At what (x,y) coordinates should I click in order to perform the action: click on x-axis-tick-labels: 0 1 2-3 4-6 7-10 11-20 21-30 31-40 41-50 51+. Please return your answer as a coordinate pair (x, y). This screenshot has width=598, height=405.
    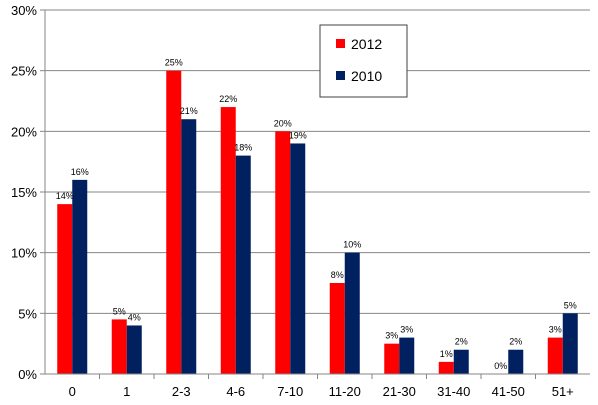
    Looking at the image, I should click on (321, 386).